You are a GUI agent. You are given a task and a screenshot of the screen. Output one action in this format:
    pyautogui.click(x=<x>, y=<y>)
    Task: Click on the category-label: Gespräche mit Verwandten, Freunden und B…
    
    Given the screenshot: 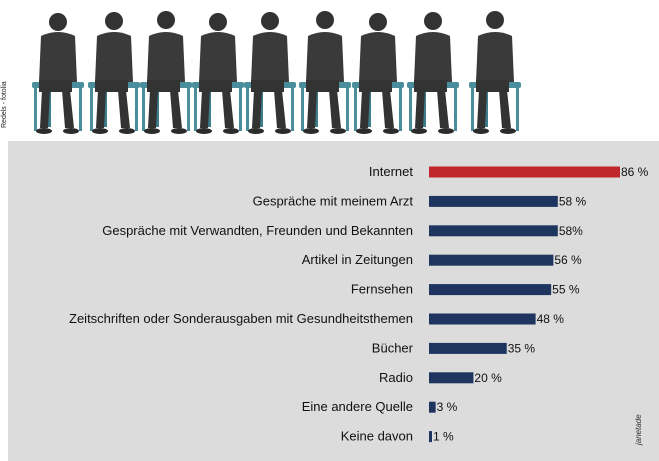 What is the action you would take?
    pyautogui.click(x=257, y=230)
    